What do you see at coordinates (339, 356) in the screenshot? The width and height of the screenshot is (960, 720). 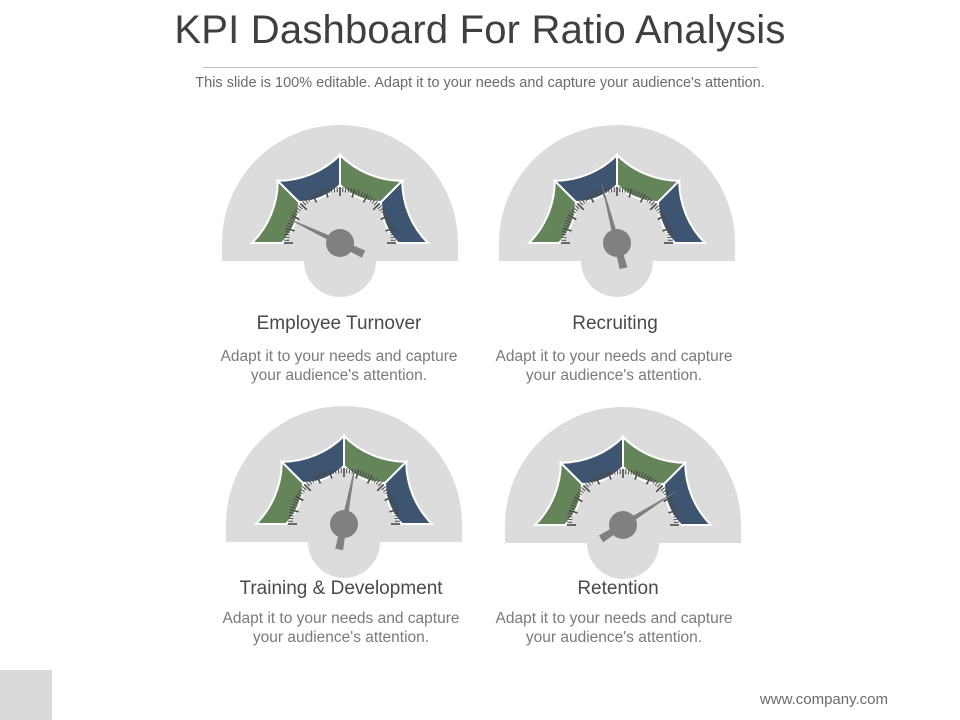 I see `description-line: Adapt it to your needs and capture` at bounding box center [339, 356].